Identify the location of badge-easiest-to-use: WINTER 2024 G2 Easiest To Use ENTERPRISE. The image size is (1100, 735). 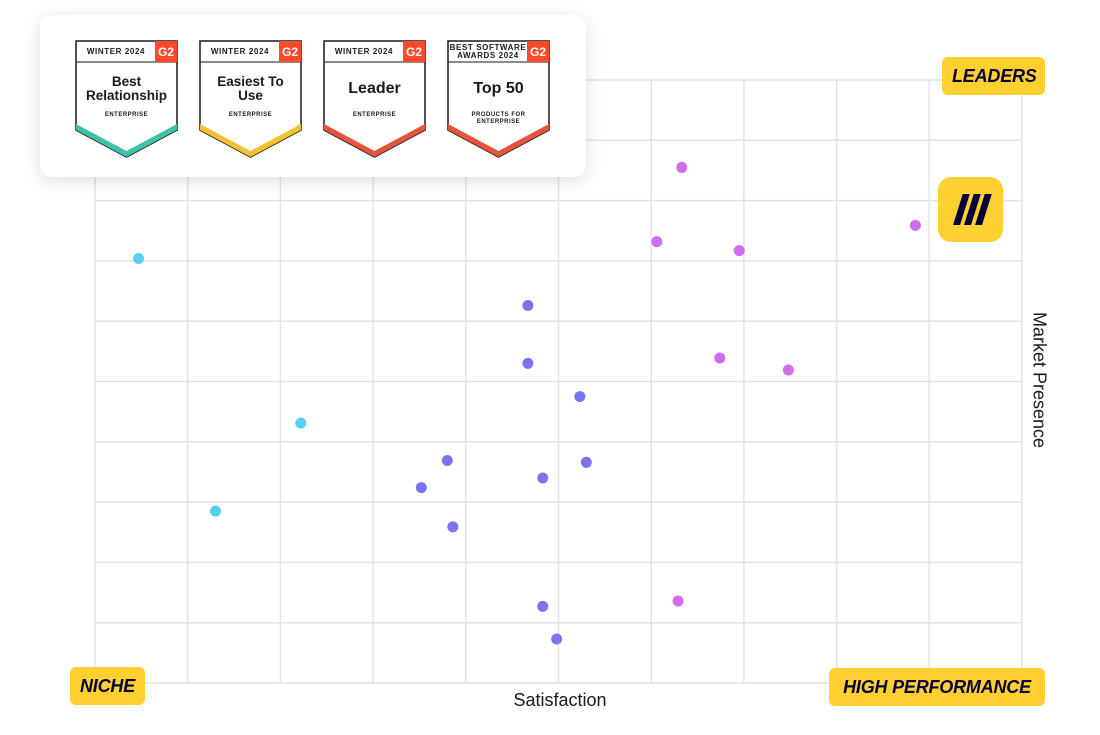
(250, 99).